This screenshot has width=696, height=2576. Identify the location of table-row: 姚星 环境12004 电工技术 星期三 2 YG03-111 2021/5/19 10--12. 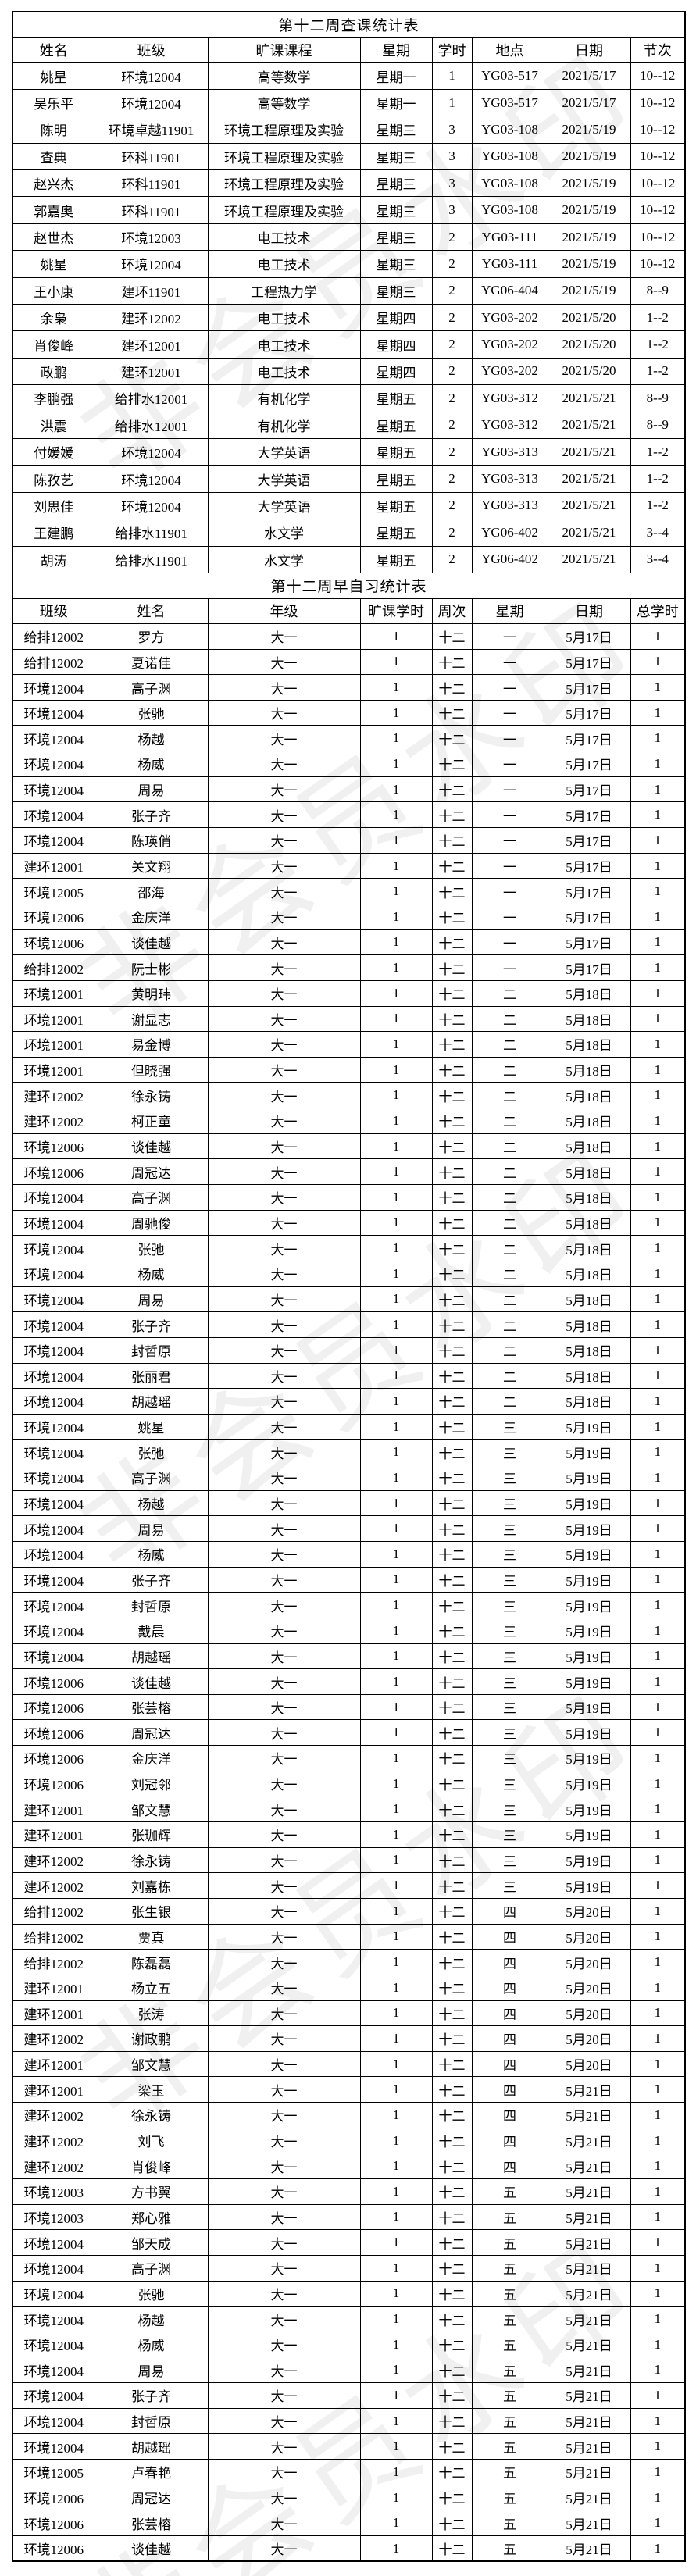
(349, 264).